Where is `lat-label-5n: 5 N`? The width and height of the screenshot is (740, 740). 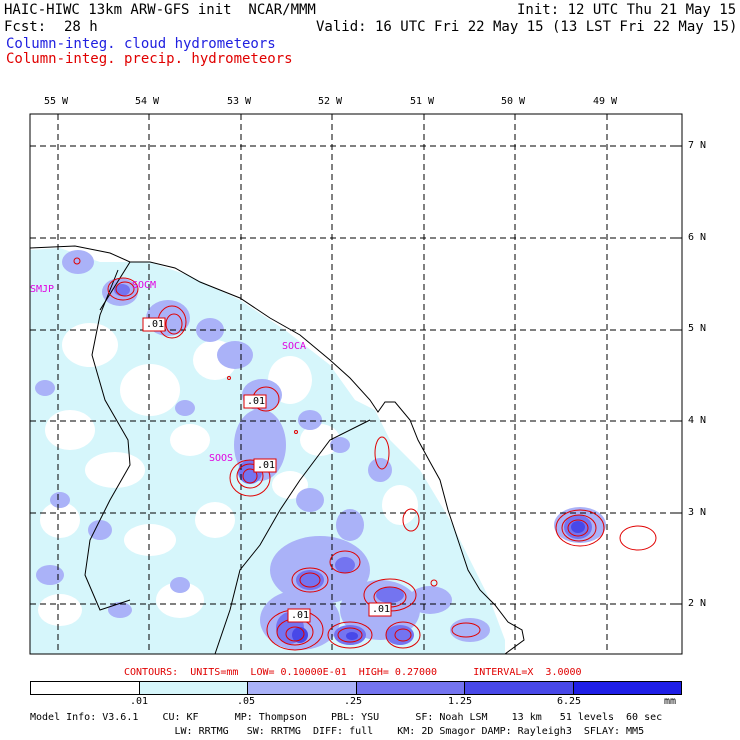 lat-label-5n: 5 N is located at coordinates (697, 328).